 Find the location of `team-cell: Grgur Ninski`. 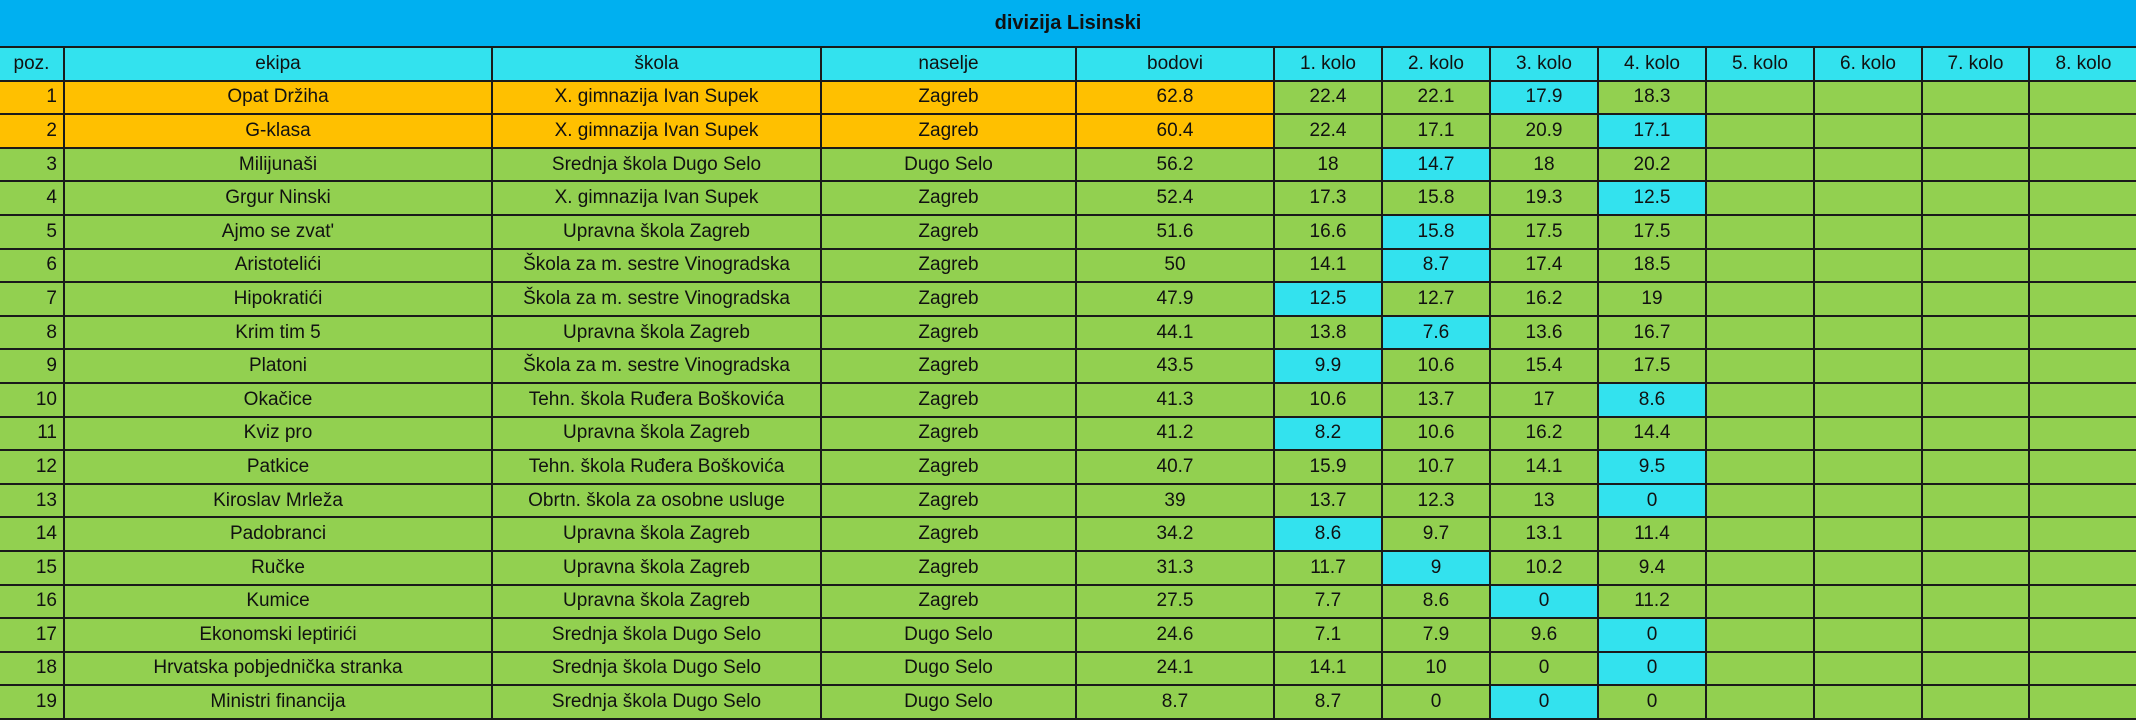

team-cell: Grgur Ninski is located at coordinates (279, 199).